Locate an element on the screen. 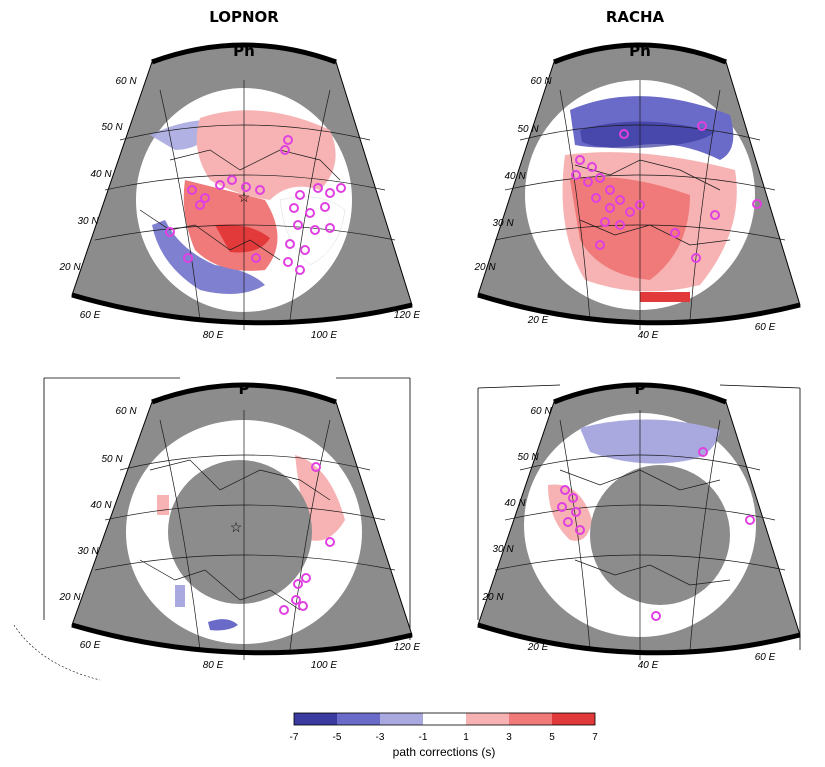 The width and height of the screenshot is (825, 767). colorbar-tick: -7 is located at coordinates (294, 737).